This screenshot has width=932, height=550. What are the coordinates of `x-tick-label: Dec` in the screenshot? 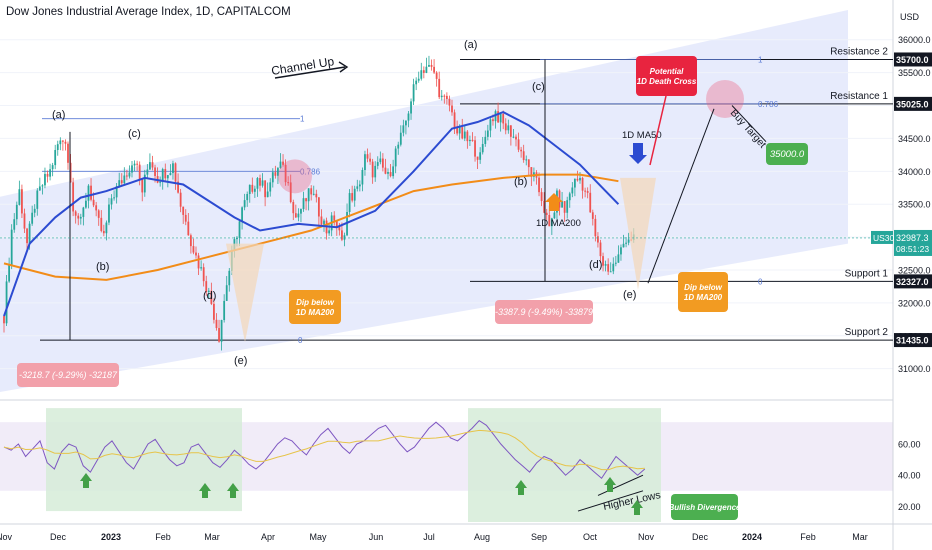 It's located at (58, 537).